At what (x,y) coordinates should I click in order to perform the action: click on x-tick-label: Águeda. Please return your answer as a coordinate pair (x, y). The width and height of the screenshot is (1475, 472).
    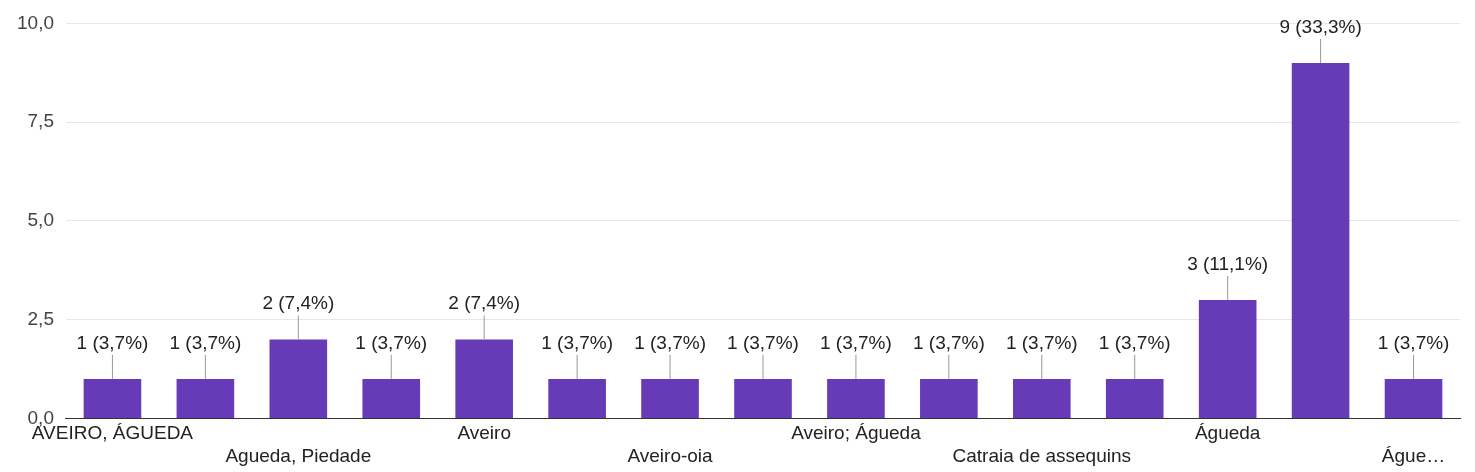
    Looking at the image, I should click on (1227, 433).